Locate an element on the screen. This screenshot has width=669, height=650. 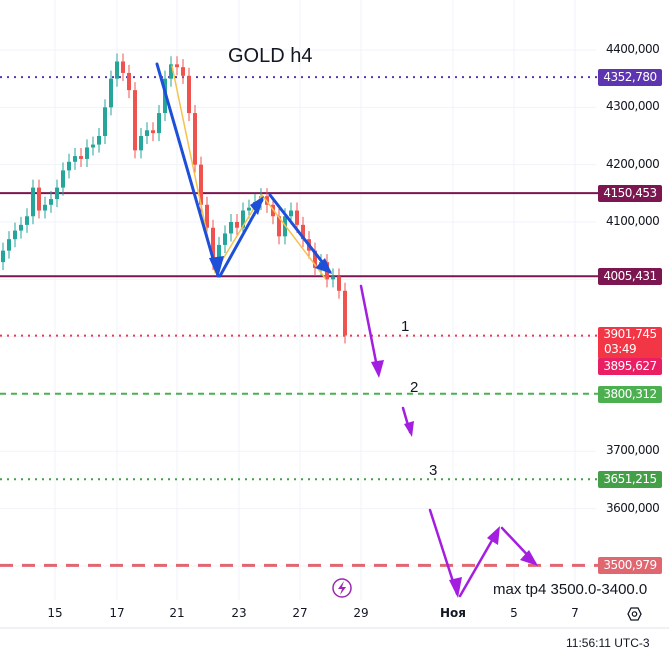
y-tick-label: 4300,000 is located at coordinates (633, 106).